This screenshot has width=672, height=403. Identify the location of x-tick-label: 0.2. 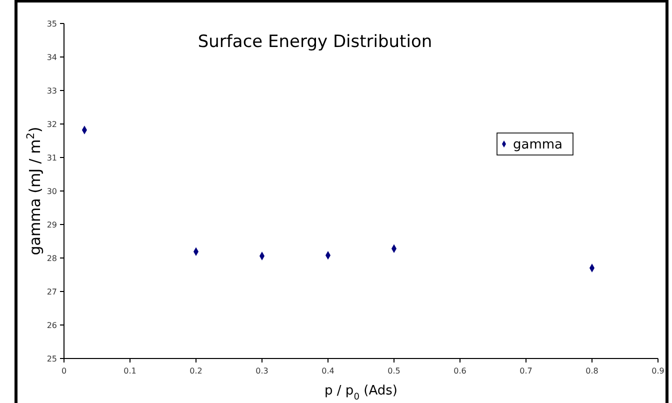
(196, 371).